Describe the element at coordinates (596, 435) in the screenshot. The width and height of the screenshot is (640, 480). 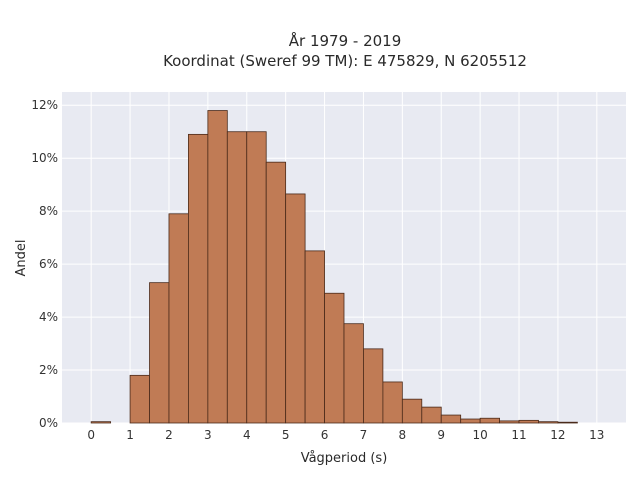
I see `x-tick-label: 13` at that location.